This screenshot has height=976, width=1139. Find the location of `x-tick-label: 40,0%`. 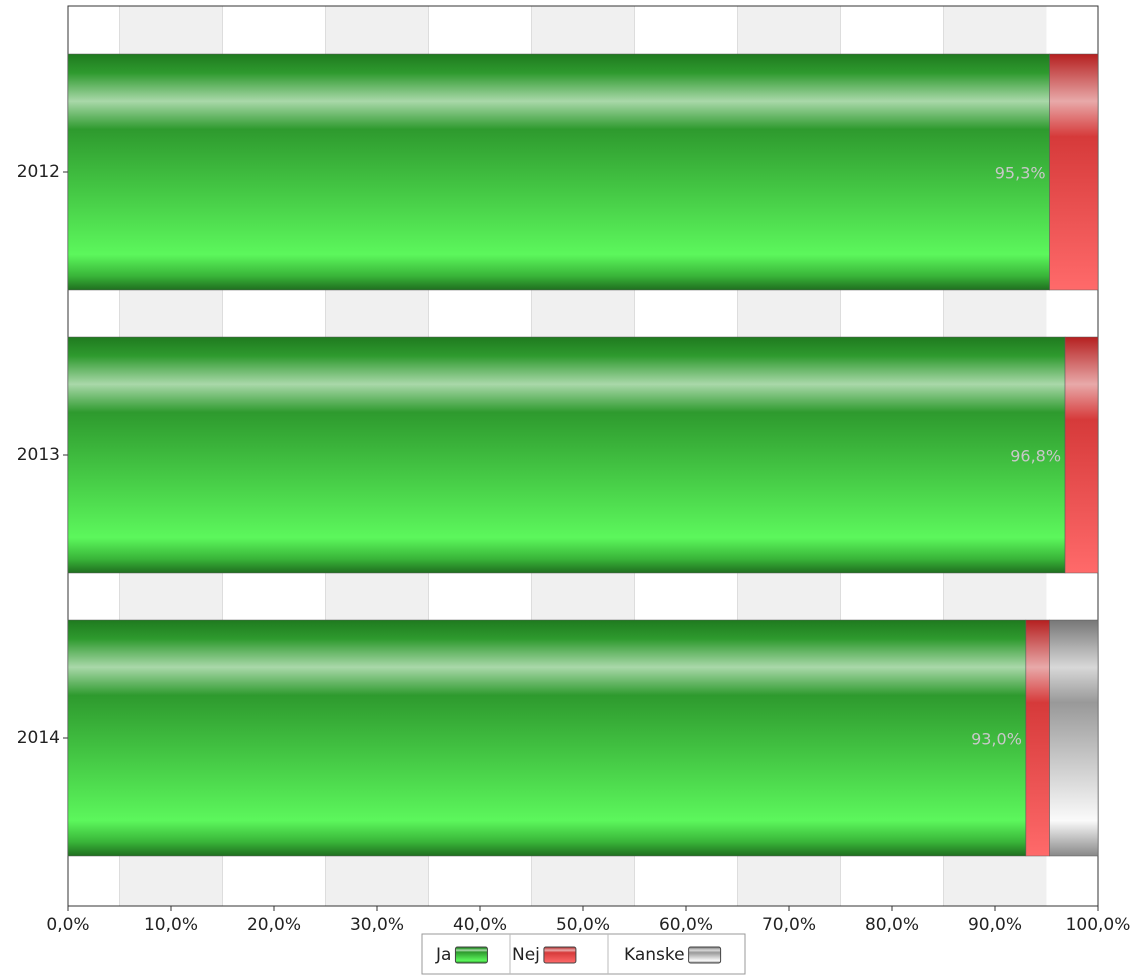

x-tick-label: 40,0% is located at coordinates (480, 925).